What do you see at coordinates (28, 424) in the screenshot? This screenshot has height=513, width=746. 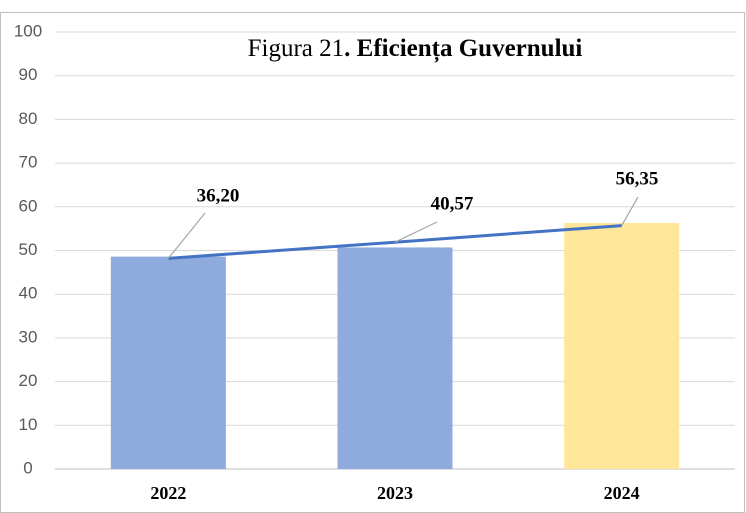 I see `y-tick-label: 10` at bounding box center [28, 424].